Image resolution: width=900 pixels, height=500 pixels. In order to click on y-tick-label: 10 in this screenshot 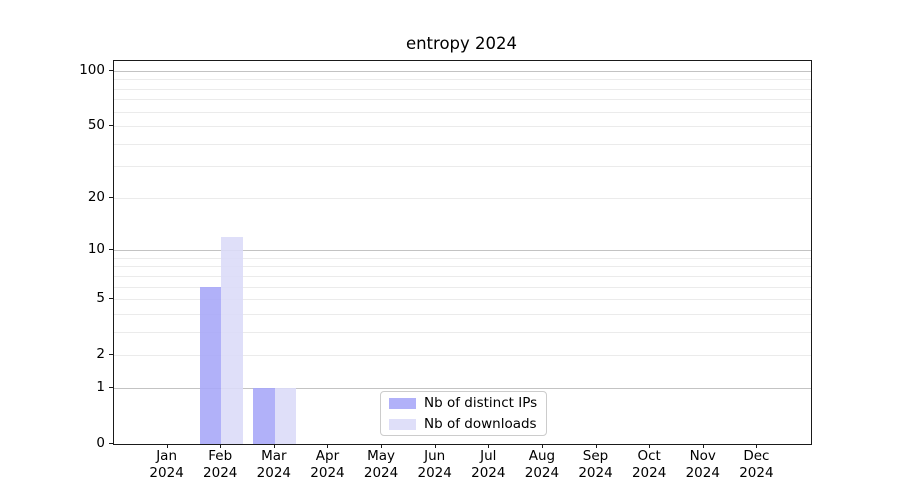, I will do `click(96, 249)`.